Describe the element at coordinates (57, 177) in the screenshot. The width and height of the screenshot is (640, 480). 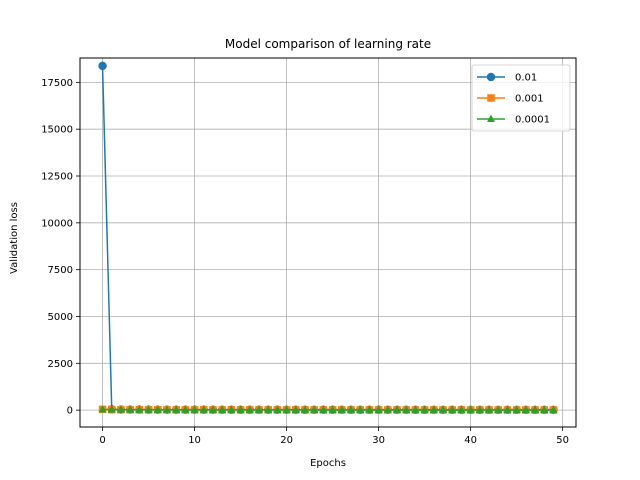
I see `y-tick-label: 12500` at that location.